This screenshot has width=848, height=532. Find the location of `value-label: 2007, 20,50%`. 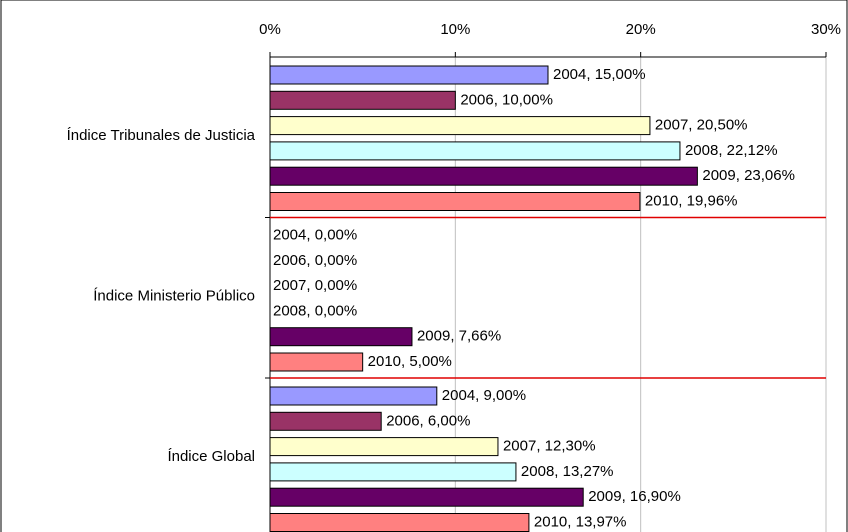

value-label: 2007, 20,50% is located at coordinates (701, 125).